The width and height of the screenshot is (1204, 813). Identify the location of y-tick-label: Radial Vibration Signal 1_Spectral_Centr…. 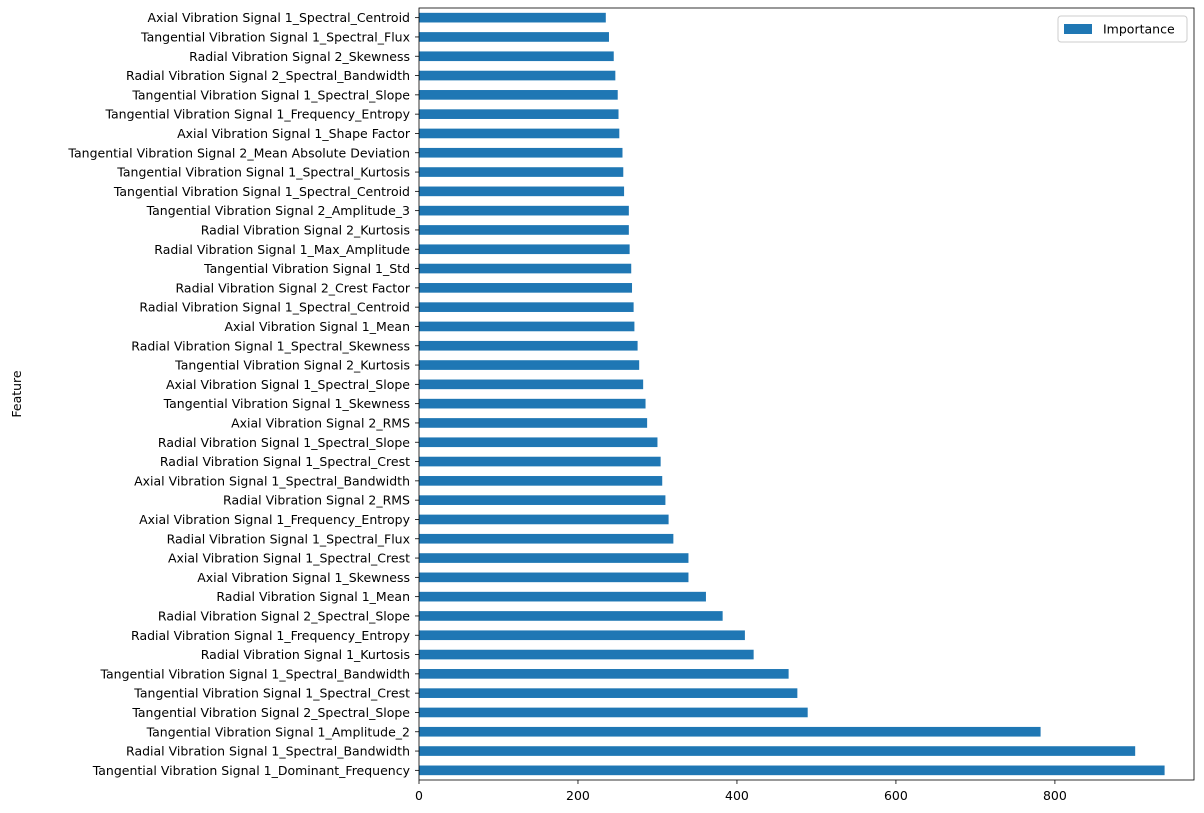
(274, 307).